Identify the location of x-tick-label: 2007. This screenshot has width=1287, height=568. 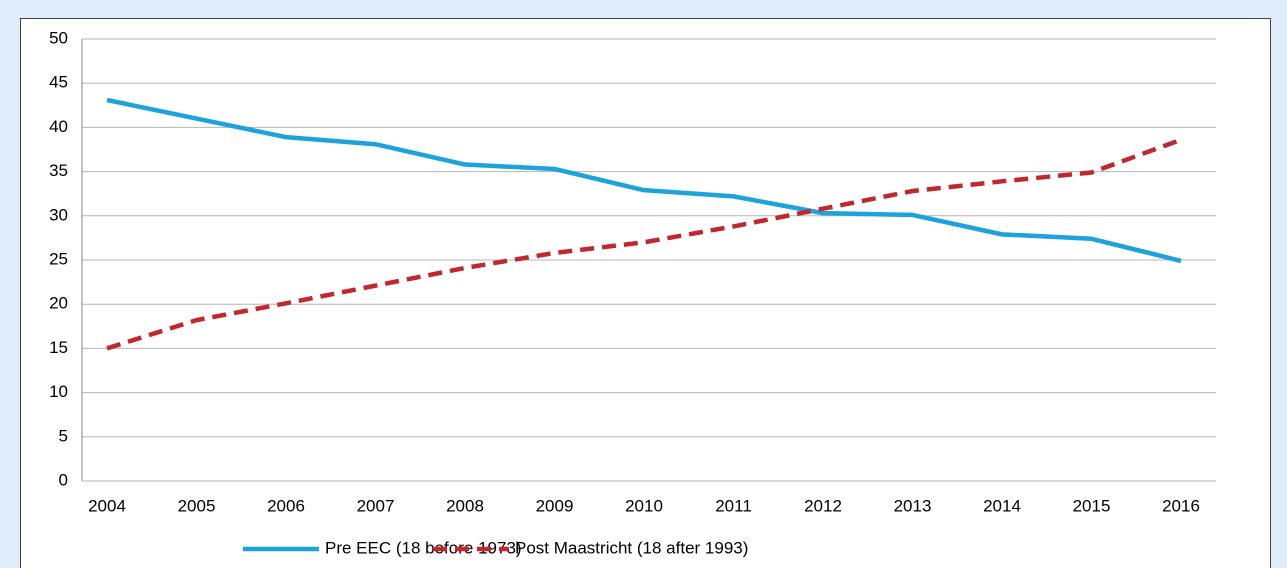
(376, 505).